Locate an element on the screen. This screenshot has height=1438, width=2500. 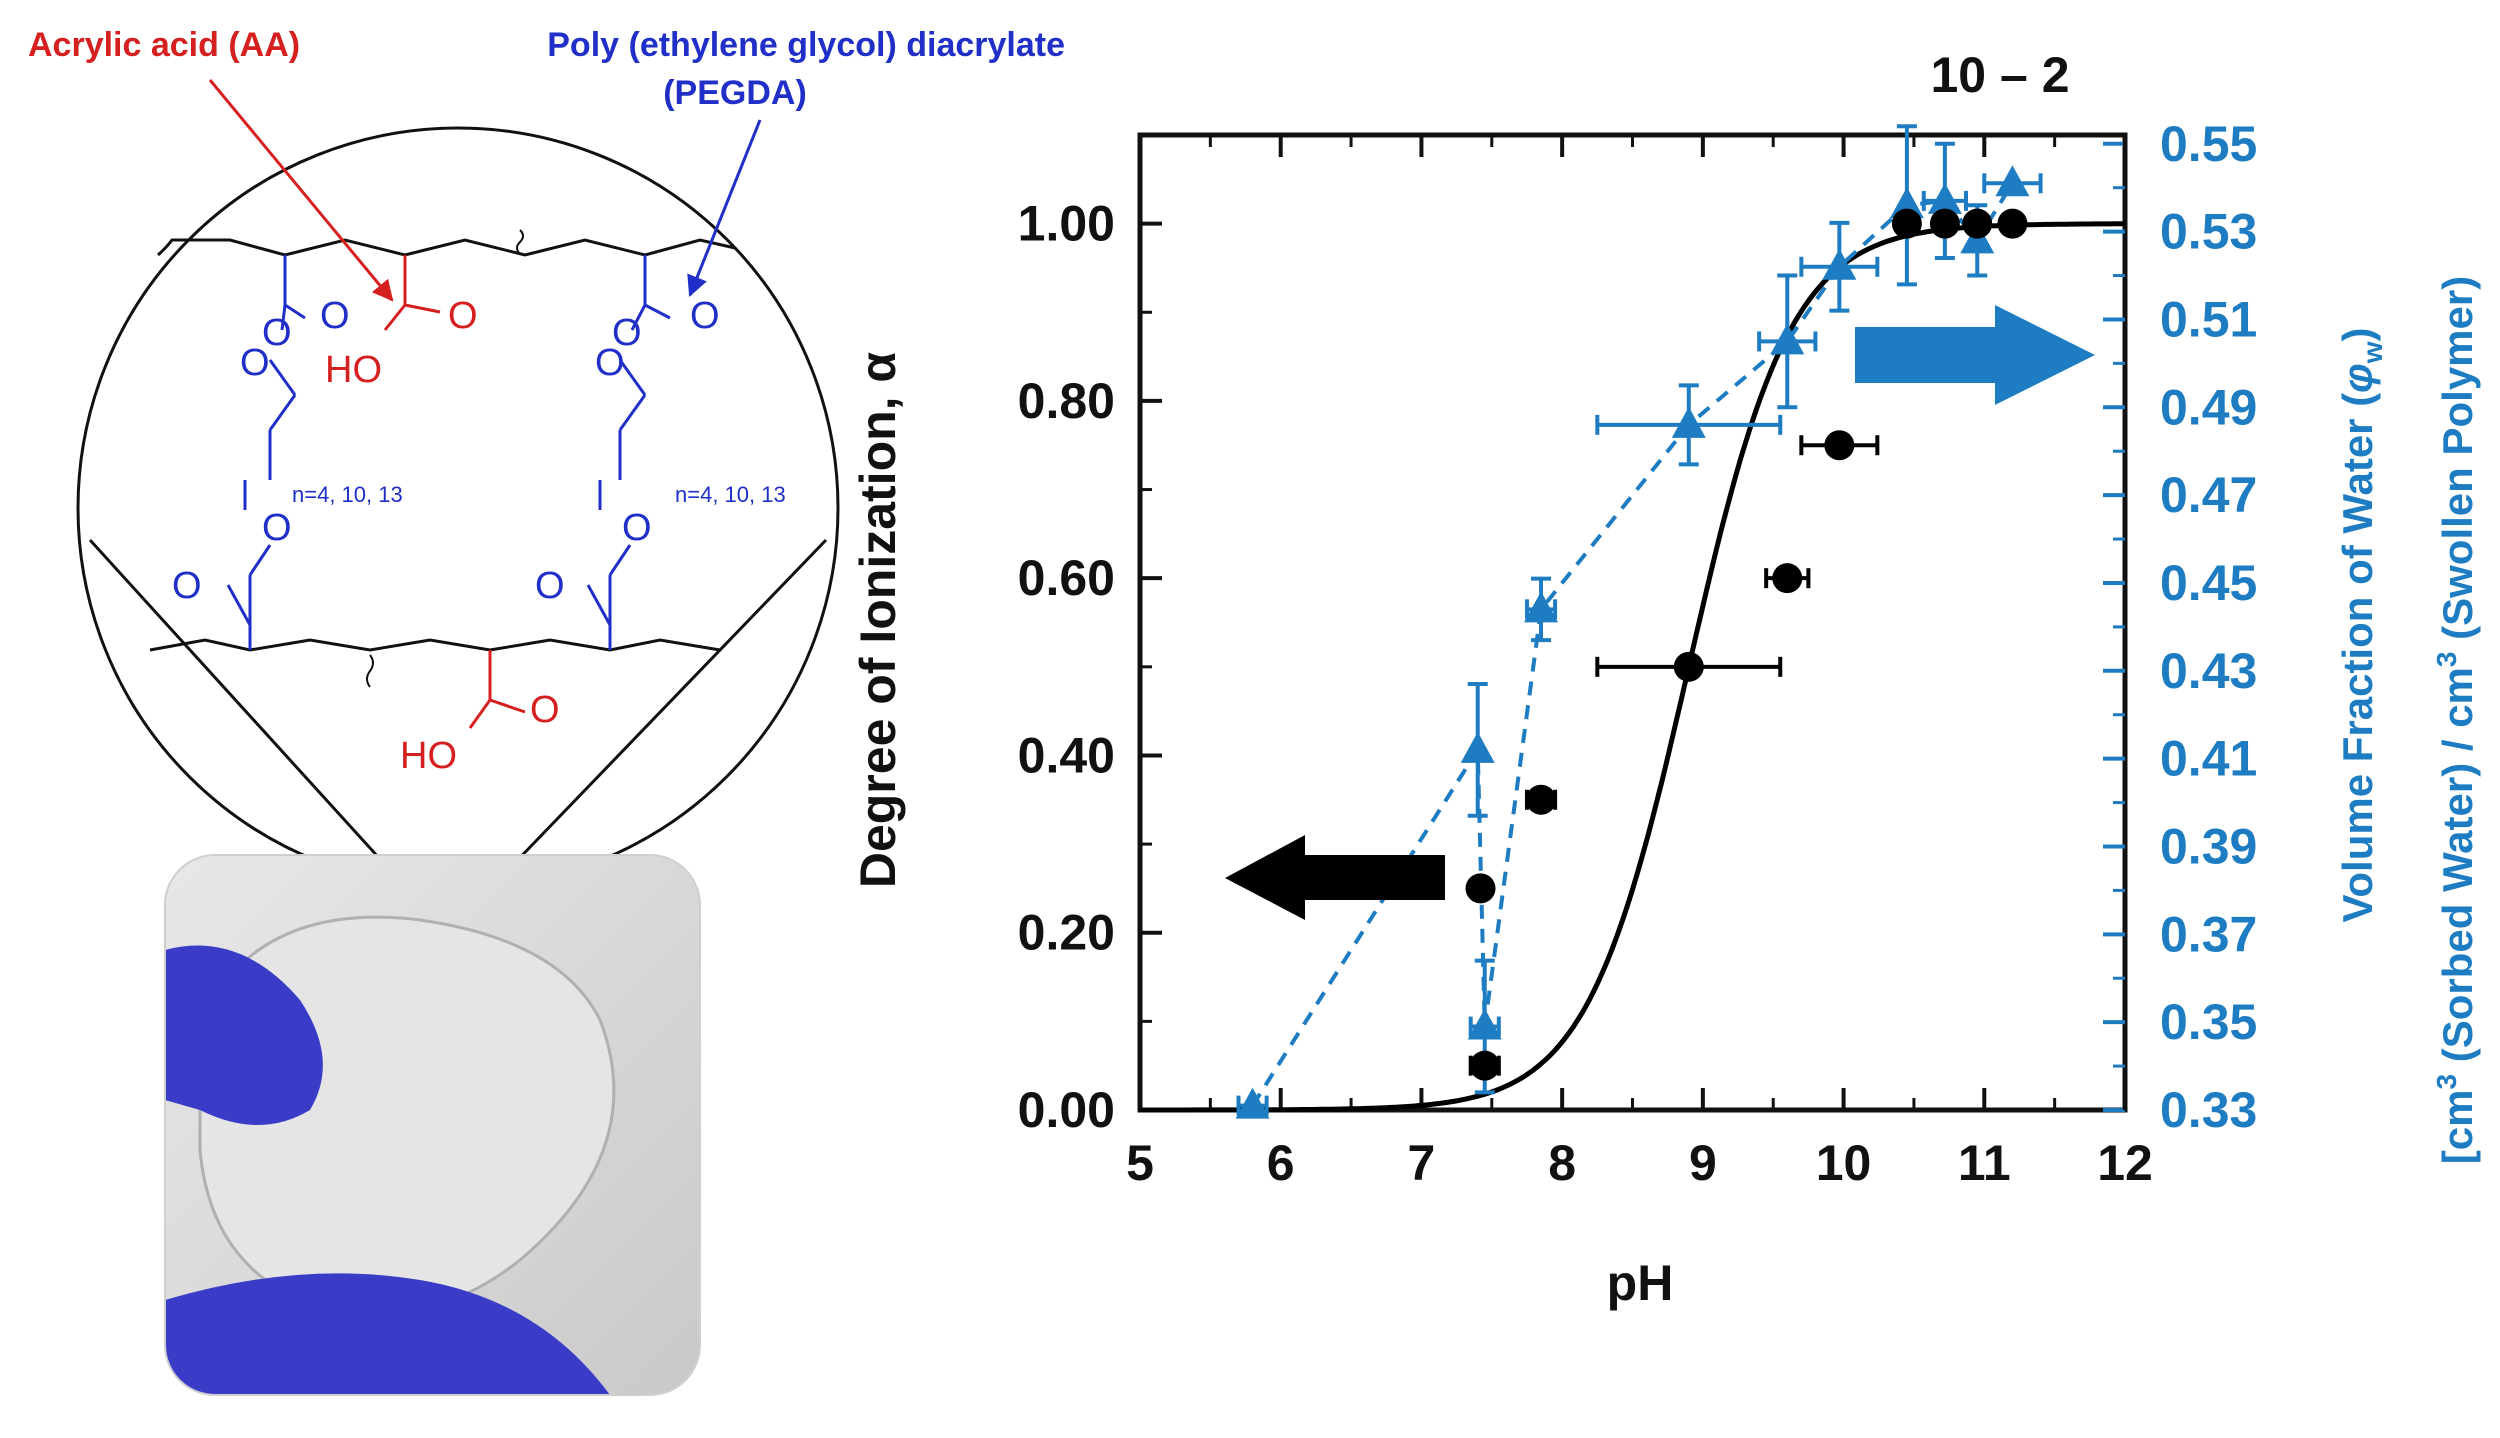
left-axis-ticks: 0.00 0.20 0.40 0.60 0.80 1.00 is located at coordinates (1090, 667).